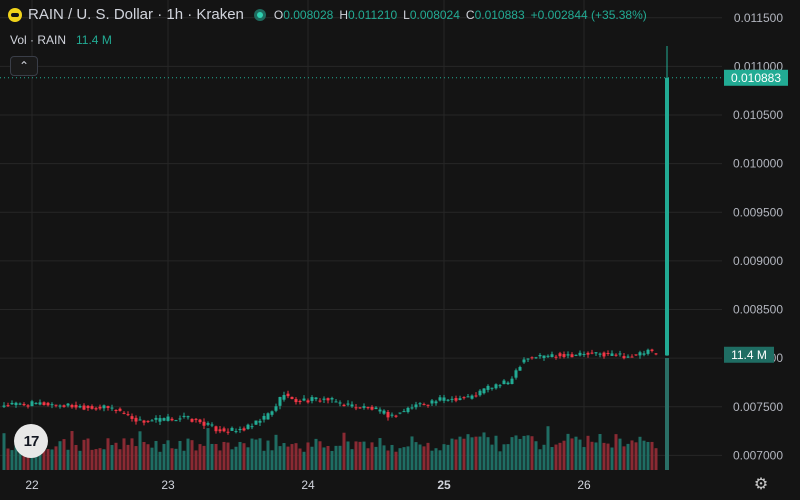  I want to click on gear-icon: ⚙, so click(761, 484).